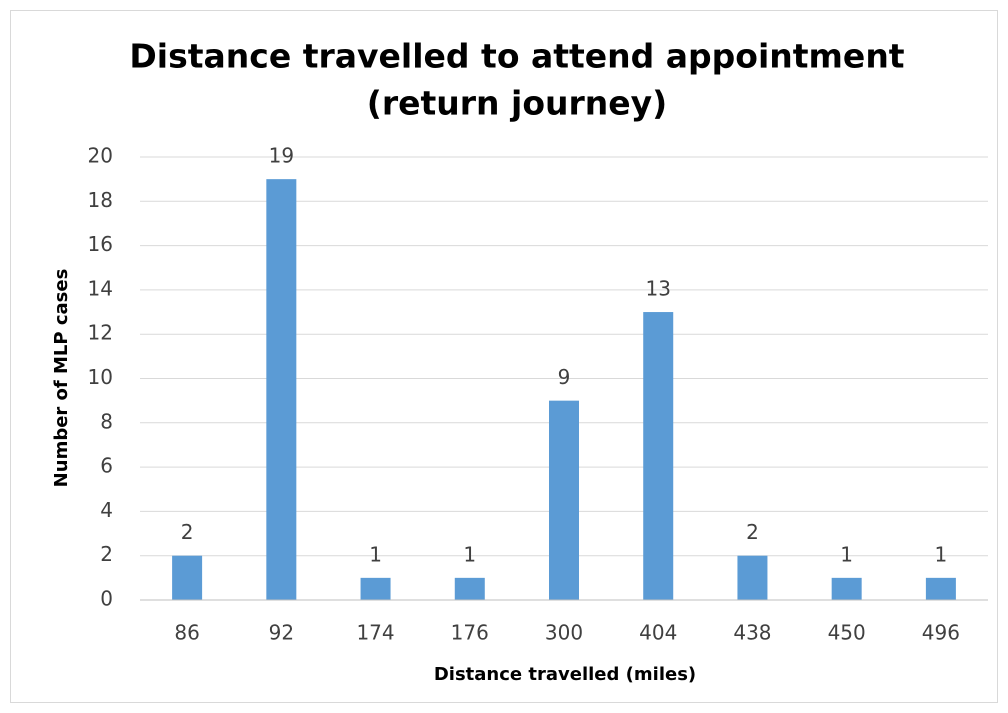  I want to click on y-tick-label: 10, so click(100, 377).